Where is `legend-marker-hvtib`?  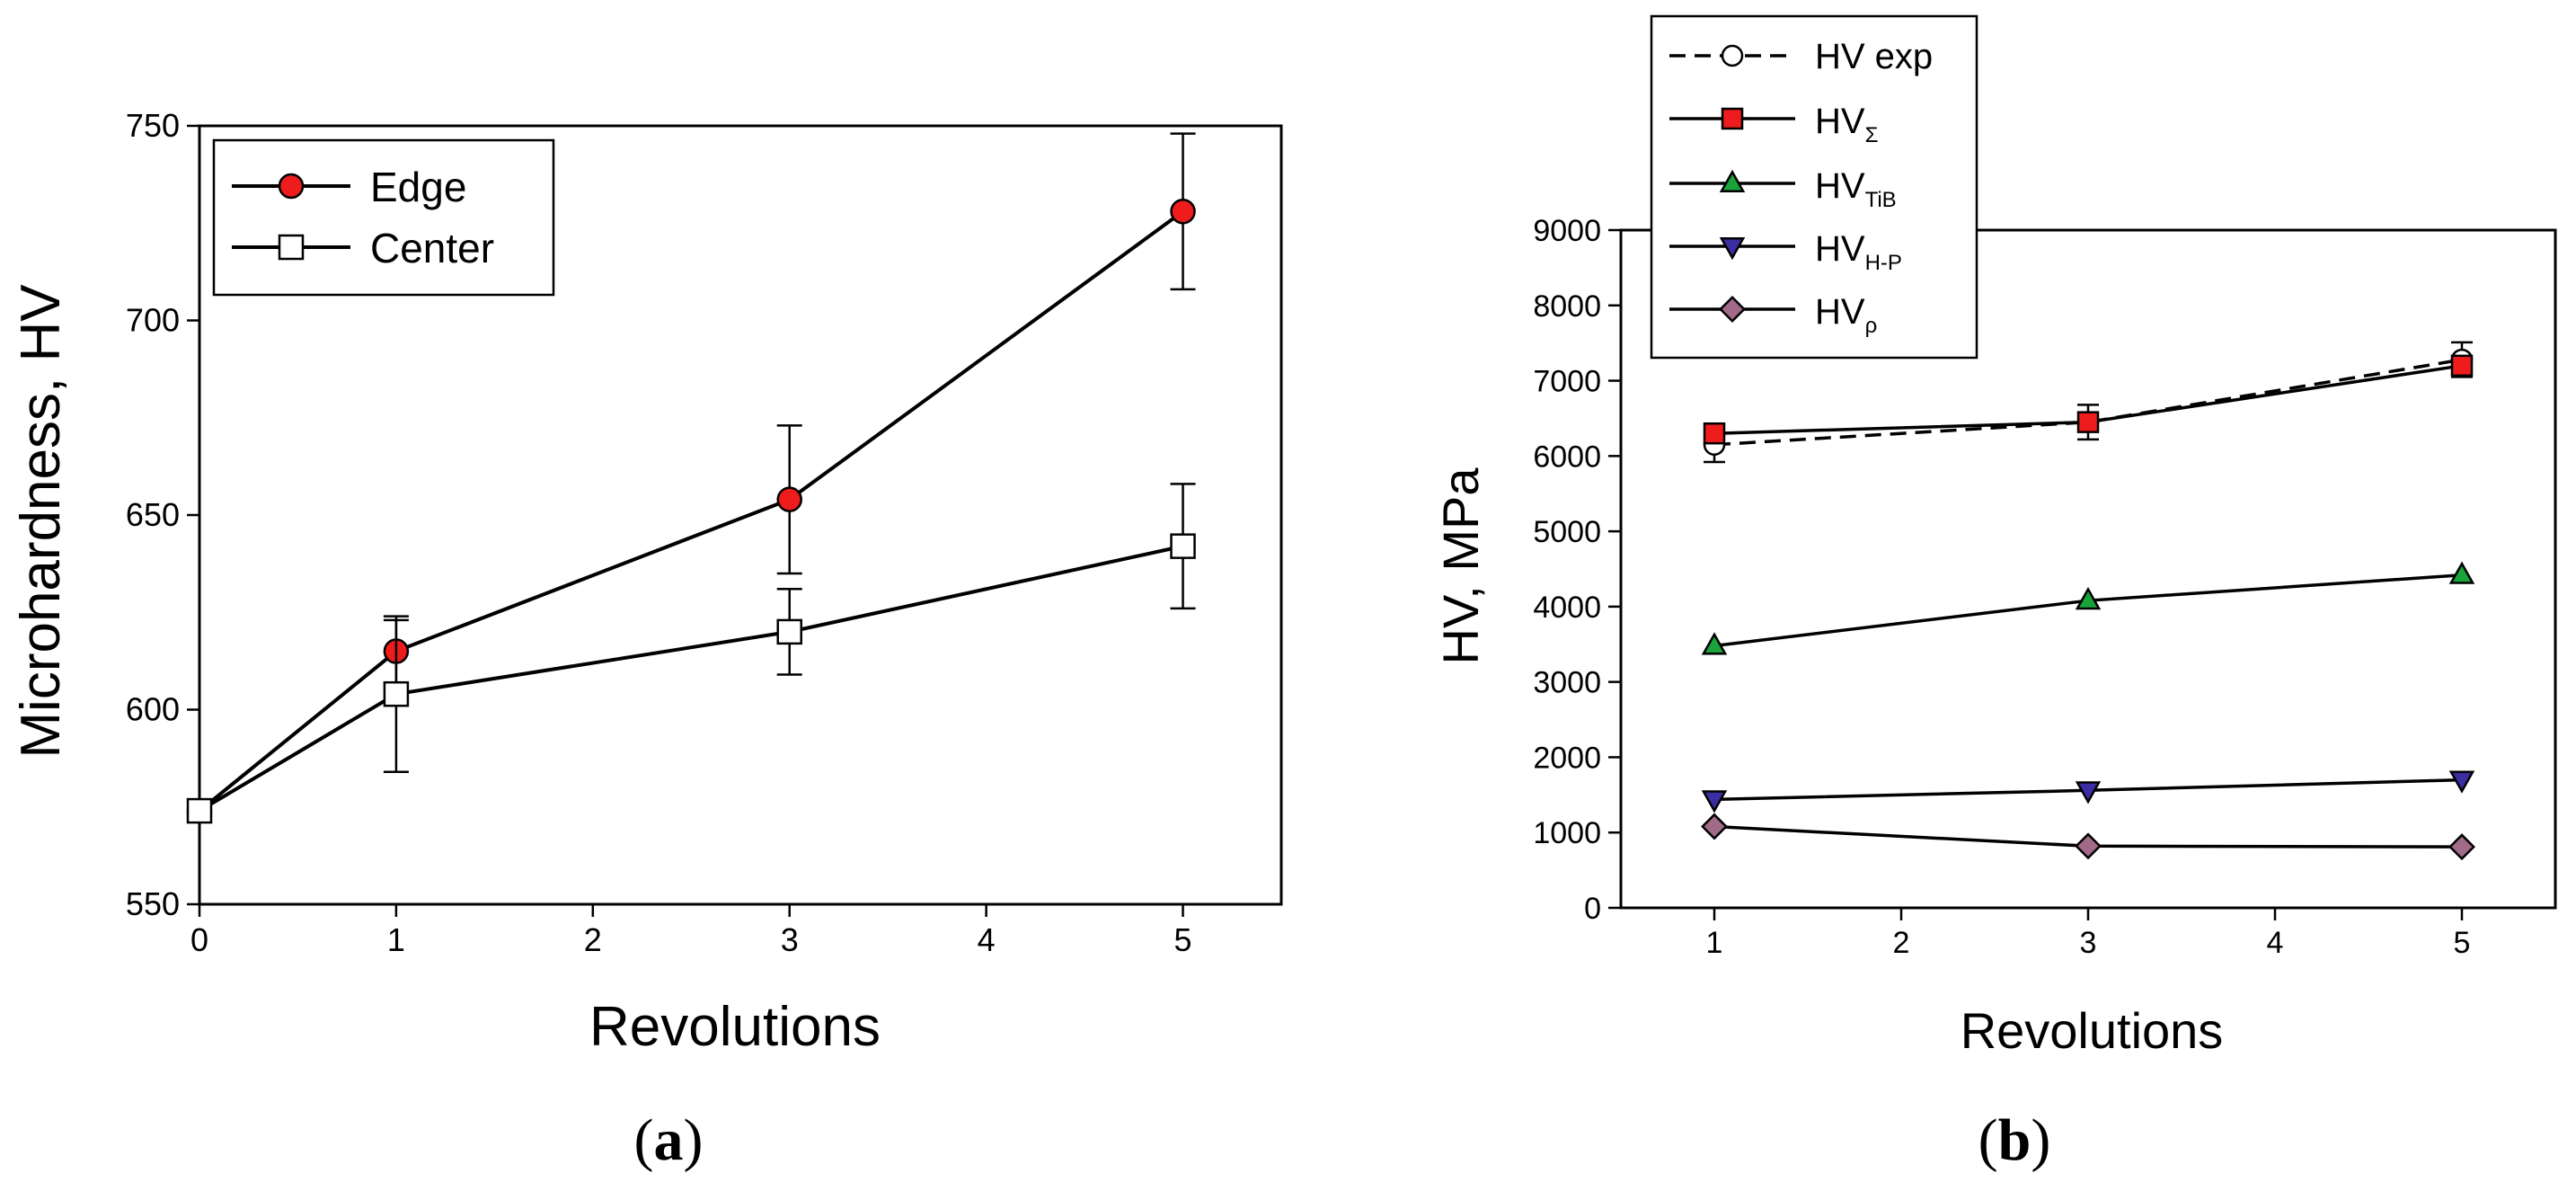 legend-marker-hvtib is located at coordinates (1732, 181).